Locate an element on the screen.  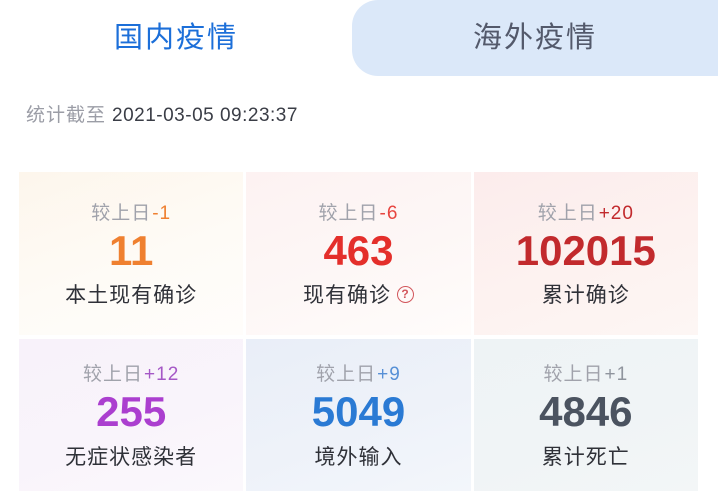
stat-delta-value: -1 is located at coordinates (162, 213).